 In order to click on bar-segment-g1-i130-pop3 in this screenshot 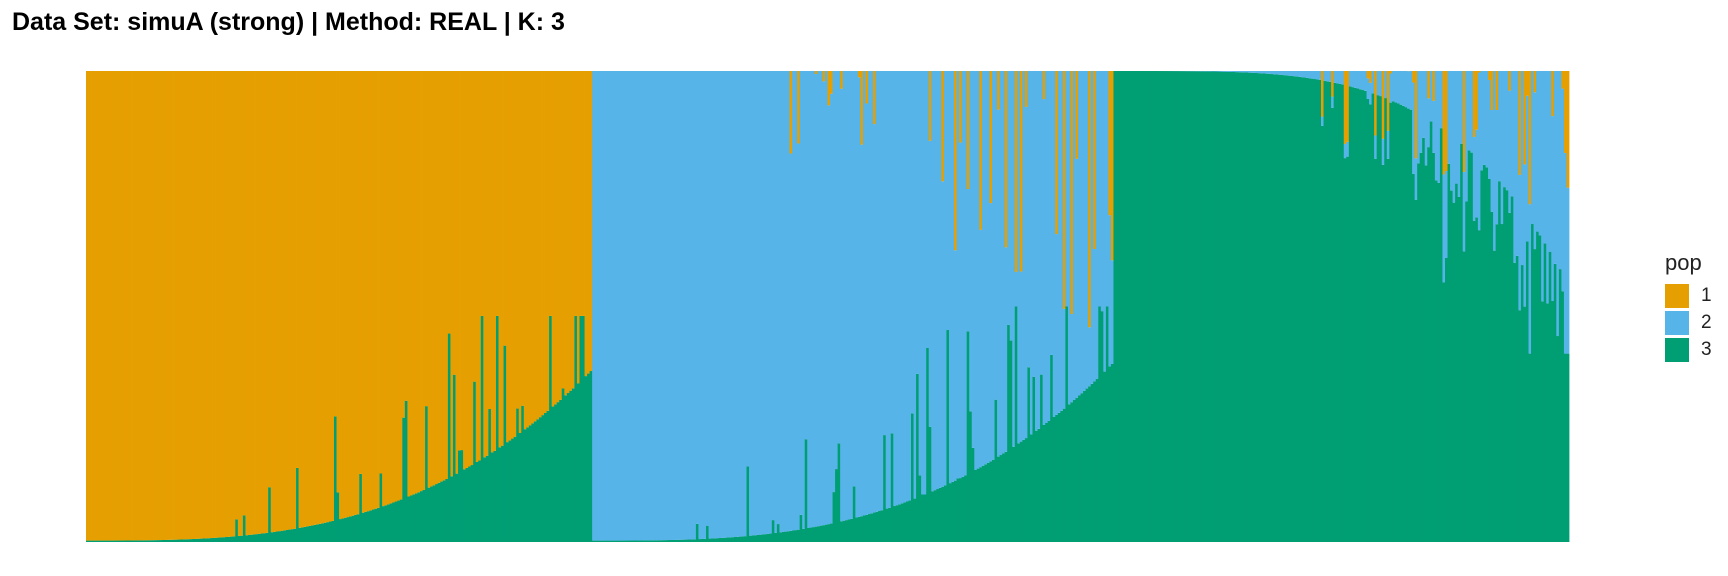, I will do `click(414, 518)`.